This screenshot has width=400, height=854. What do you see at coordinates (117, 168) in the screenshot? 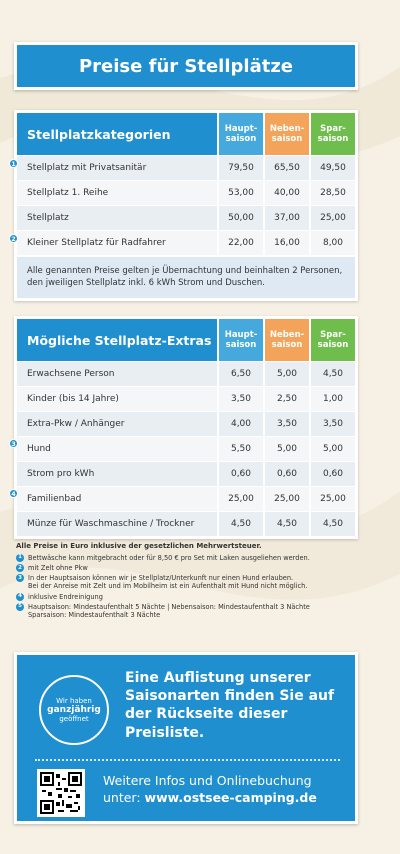
I see `row-label: Stellplatz mit Privatsanitär` at bounding box center [117, 168].